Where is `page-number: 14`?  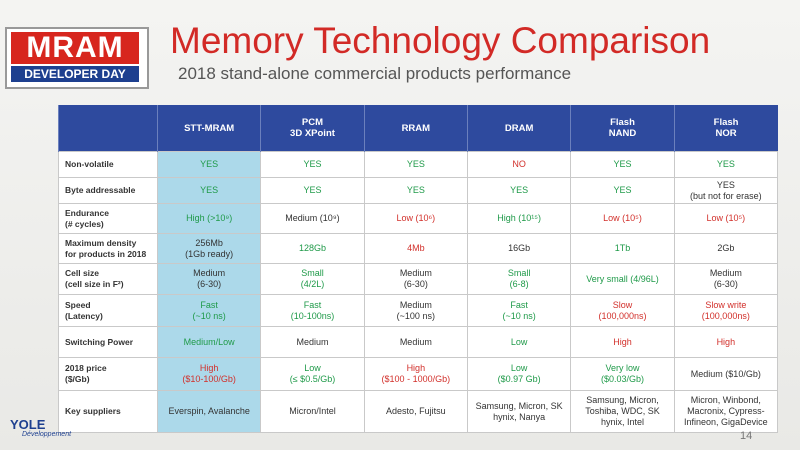
page-number: 14 is located at coordinates (746, 436).